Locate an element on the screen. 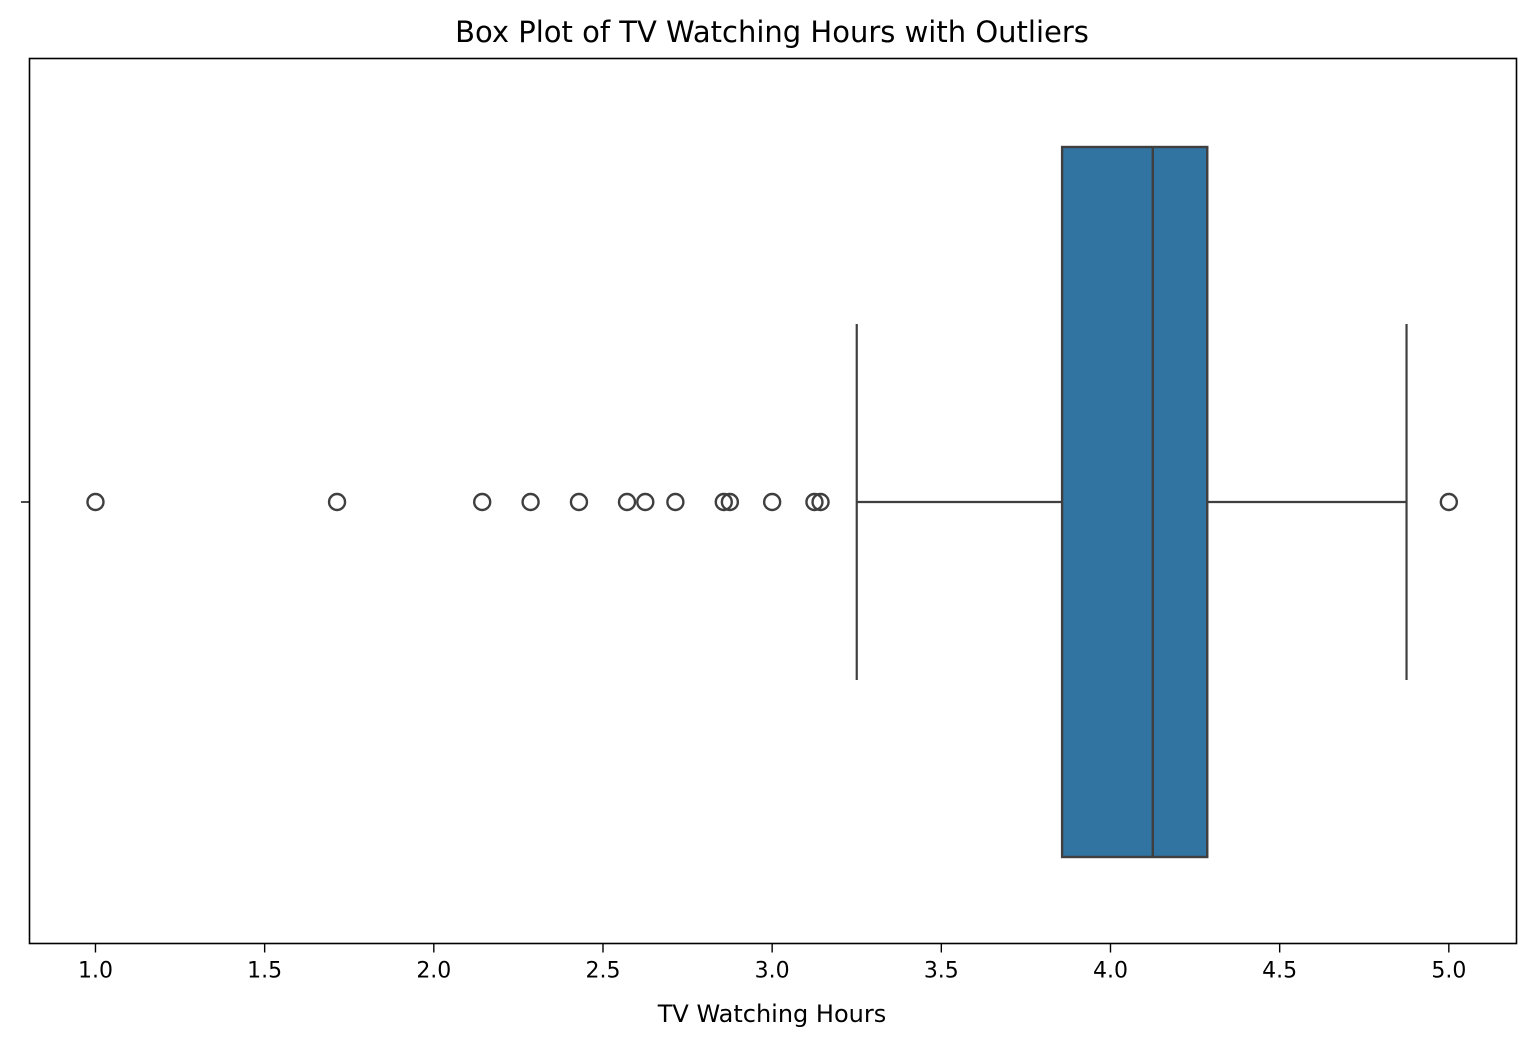  x-axis: 1.0 1.5 2.0 2.5 3.0 3.5 4.0 4.5 5.0 is located at coordinates (772, 963).